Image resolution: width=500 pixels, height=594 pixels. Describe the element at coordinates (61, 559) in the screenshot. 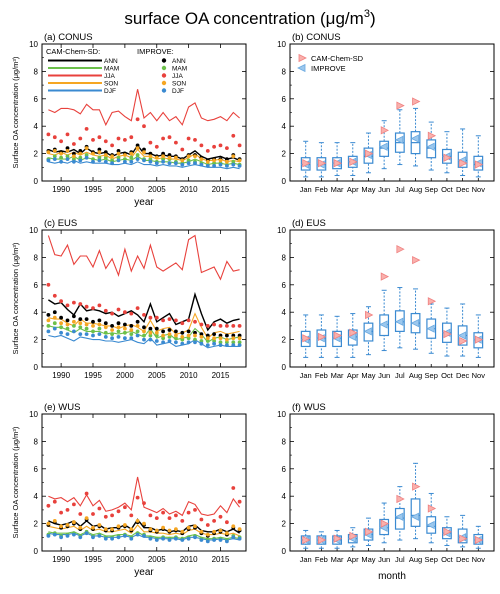

I see `x-tick-label: 1990` at that location.